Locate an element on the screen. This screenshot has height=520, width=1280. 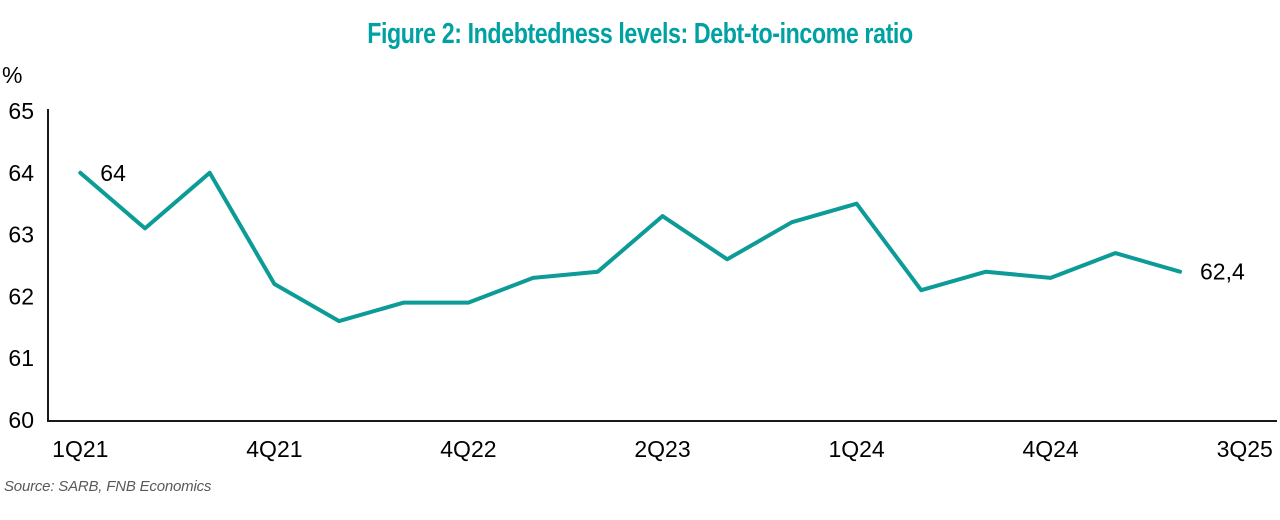
data-point-label: 64 is located at coordinates (113, 173).